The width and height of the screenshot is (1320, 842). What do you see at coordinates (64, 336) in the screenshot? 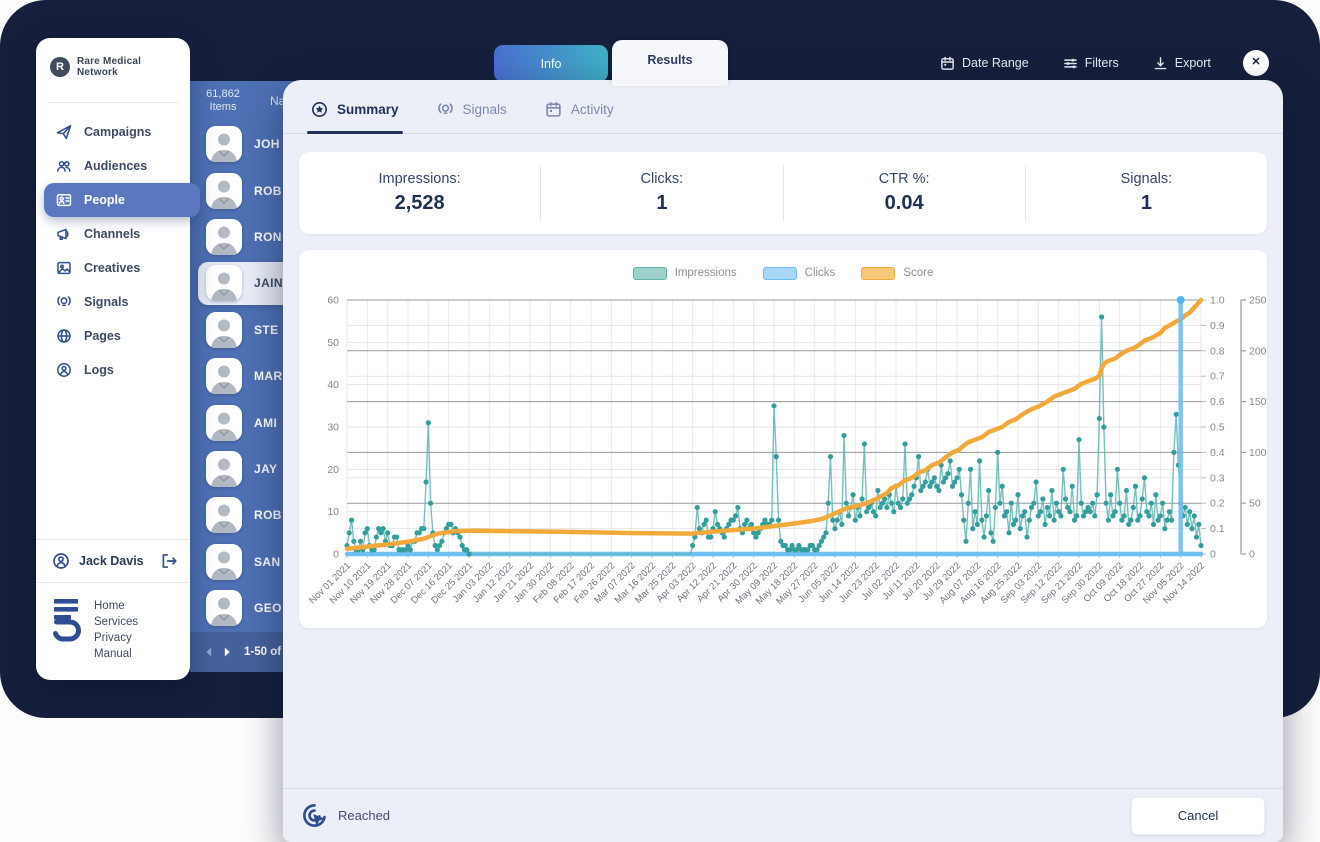
I see `globe-icon` at bounding box center [64, 336].